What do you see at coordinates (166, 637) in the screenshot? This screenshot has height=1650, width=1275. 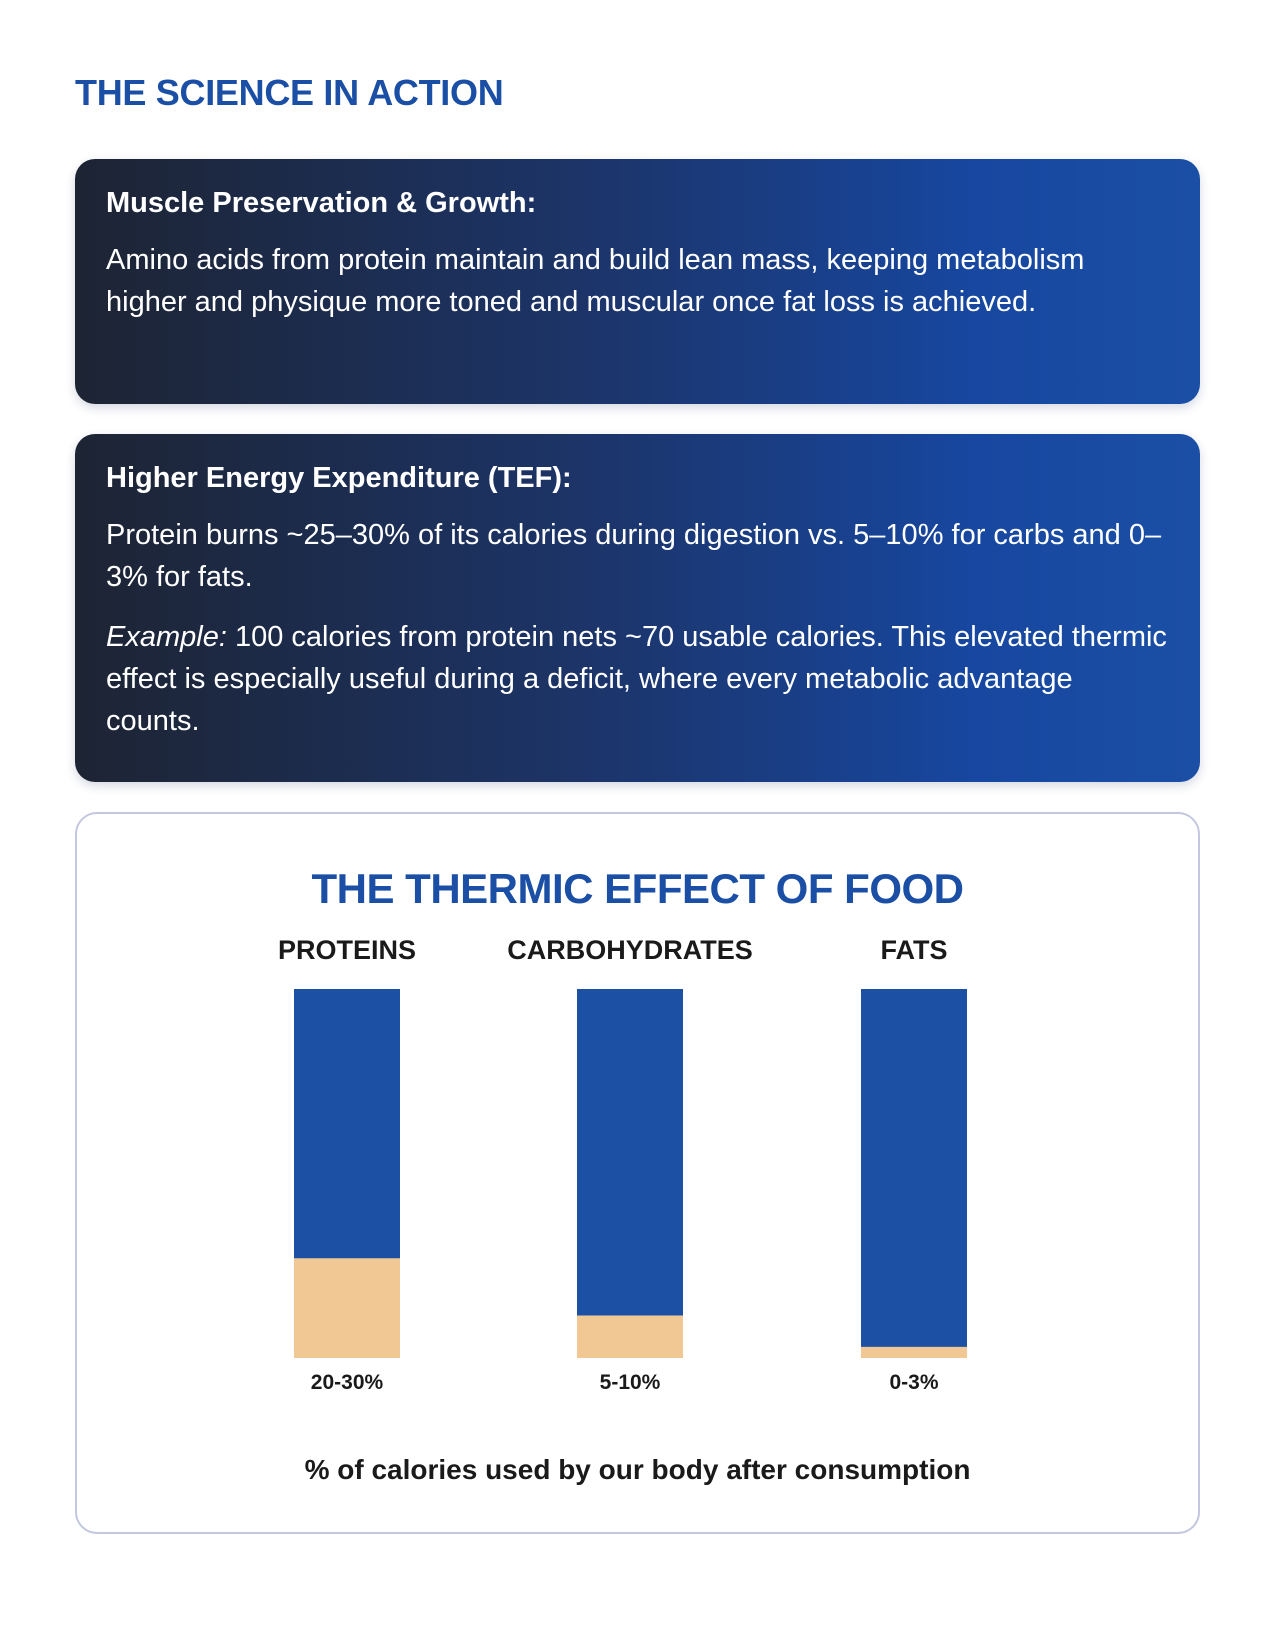 I see `example-label: Example:` at bounding box center [166, 637].